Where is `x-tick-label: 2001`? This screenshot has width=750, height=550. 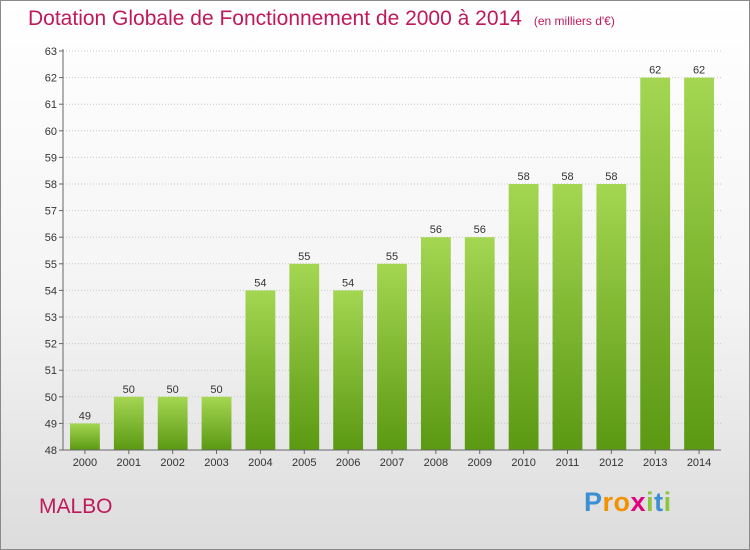
x-tick-label: 2001 is located at coordinates (129, 463).